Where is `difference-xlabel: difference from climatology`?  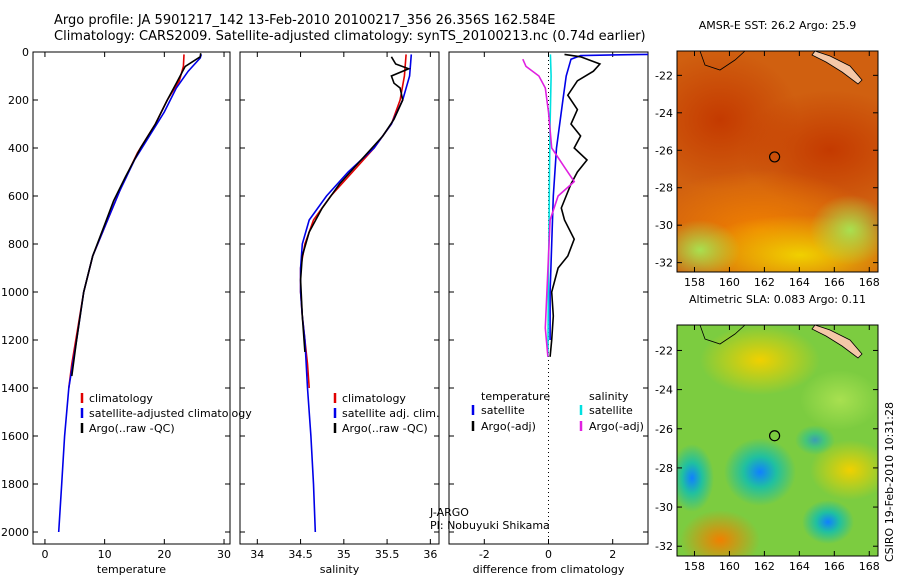 difference-xlabel: difference from climatology is located at coordinates (549, 569).